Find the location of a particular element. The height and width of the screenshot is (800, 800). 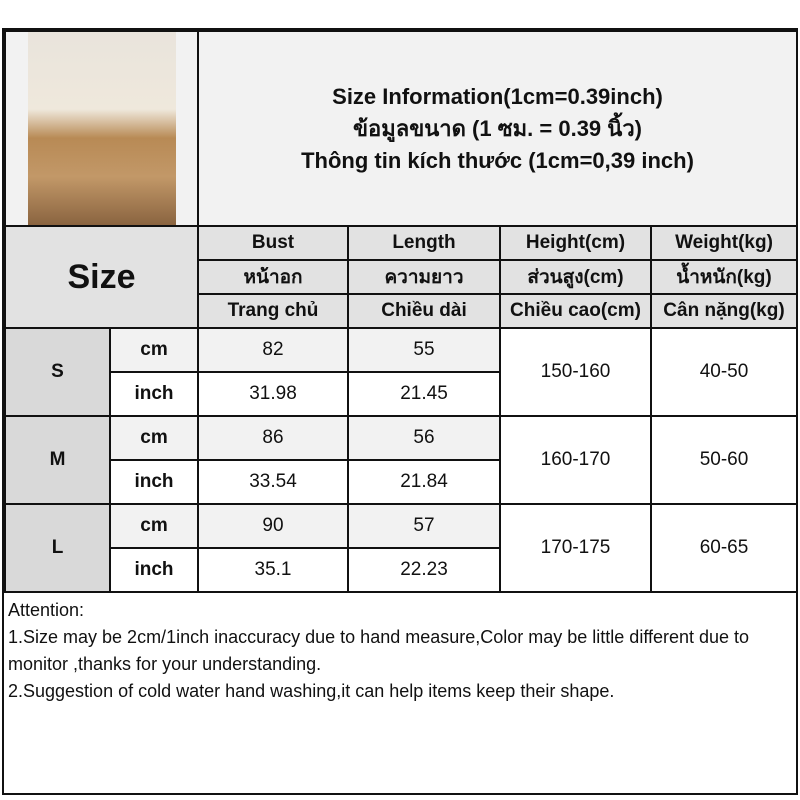

table-row: inch 33.54 21.84 is located at coordinates (401, 482).